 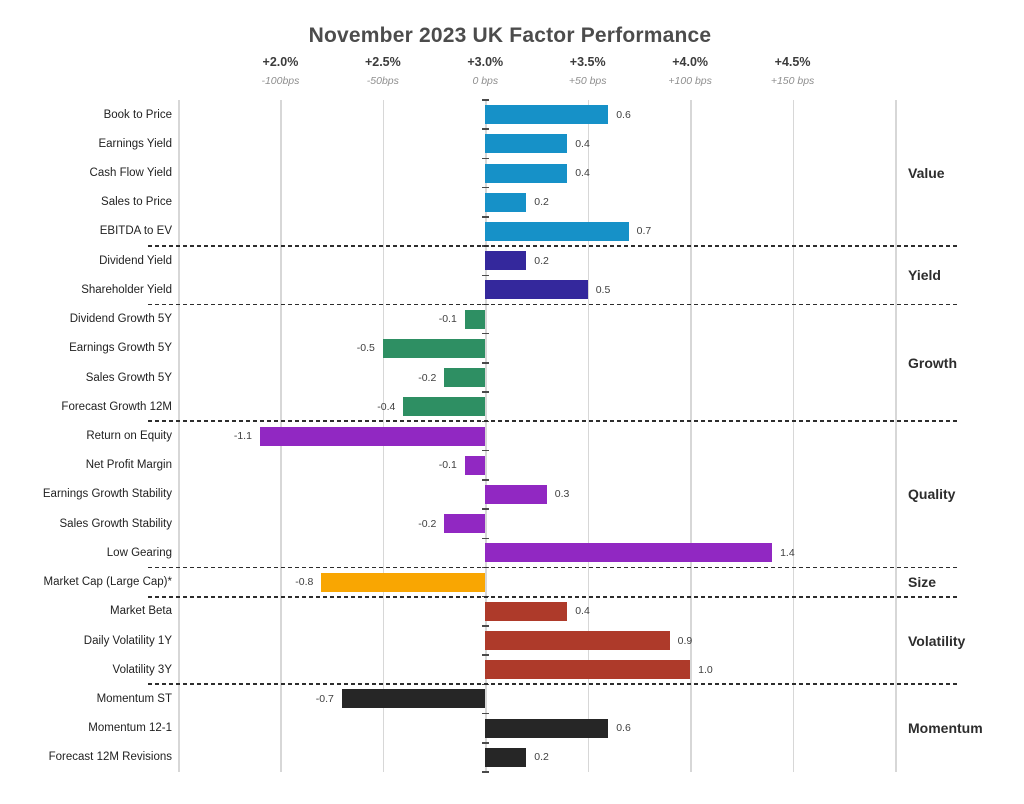 I want to click on category-label-sales-growth-5y: Sales Growth 5Y, so click(x=128, y=377).